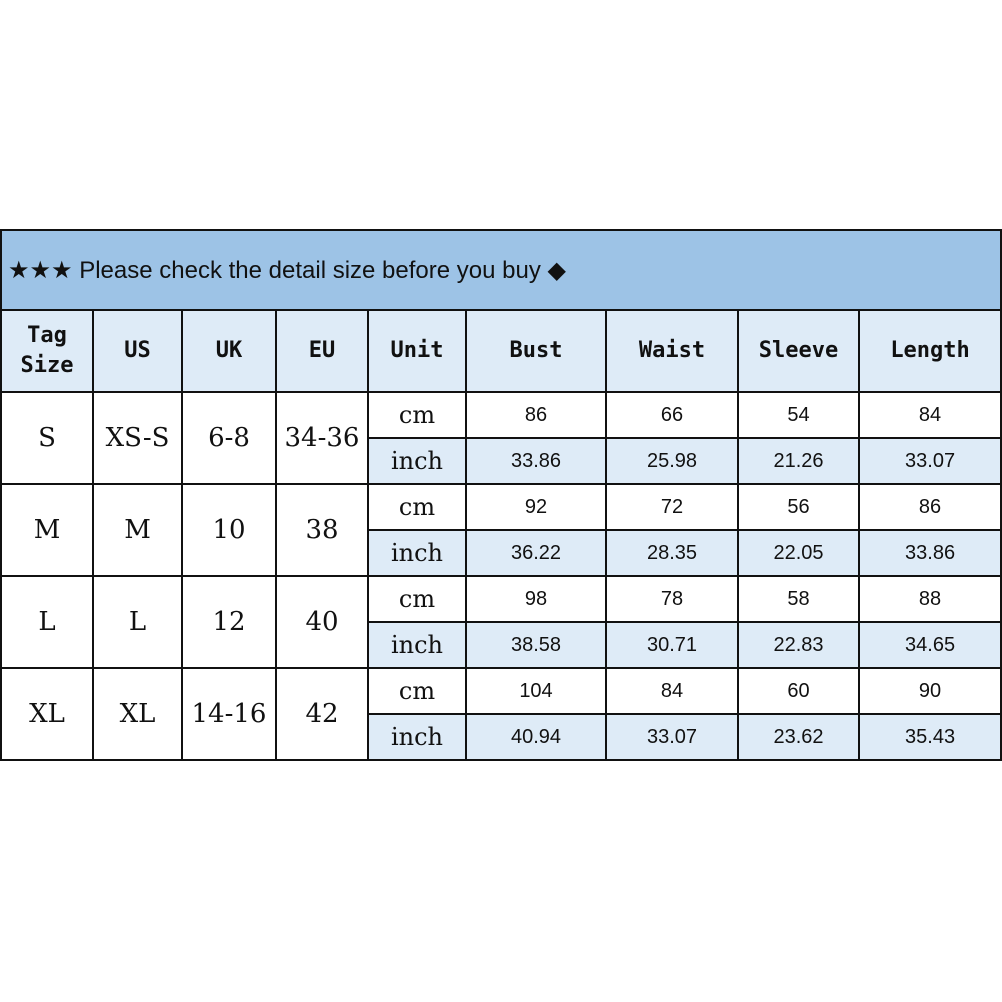  I want to click on measure-cell: 30.71, so click(672, 645).